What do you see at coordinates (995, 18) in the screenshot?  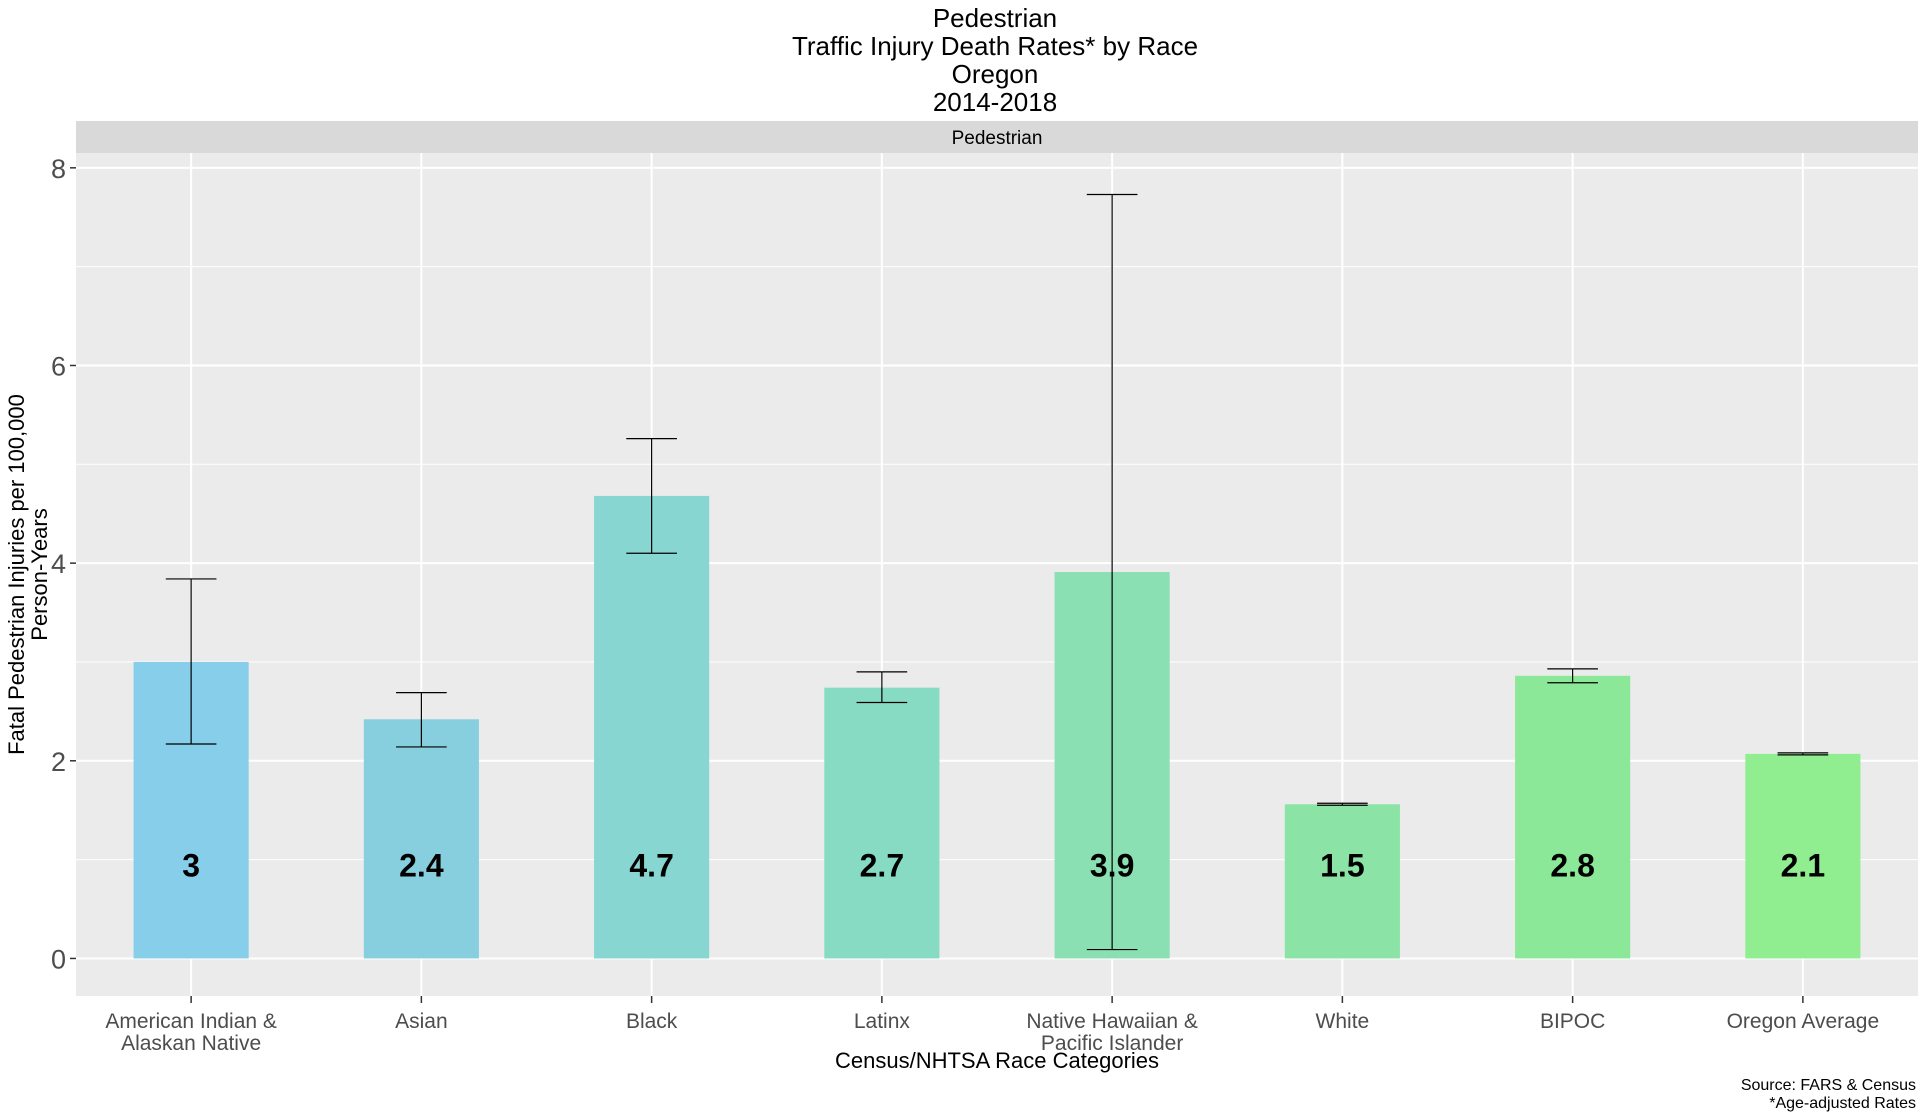 I see `title-line-1: Pedestrian` at bounding box center [995, 18].